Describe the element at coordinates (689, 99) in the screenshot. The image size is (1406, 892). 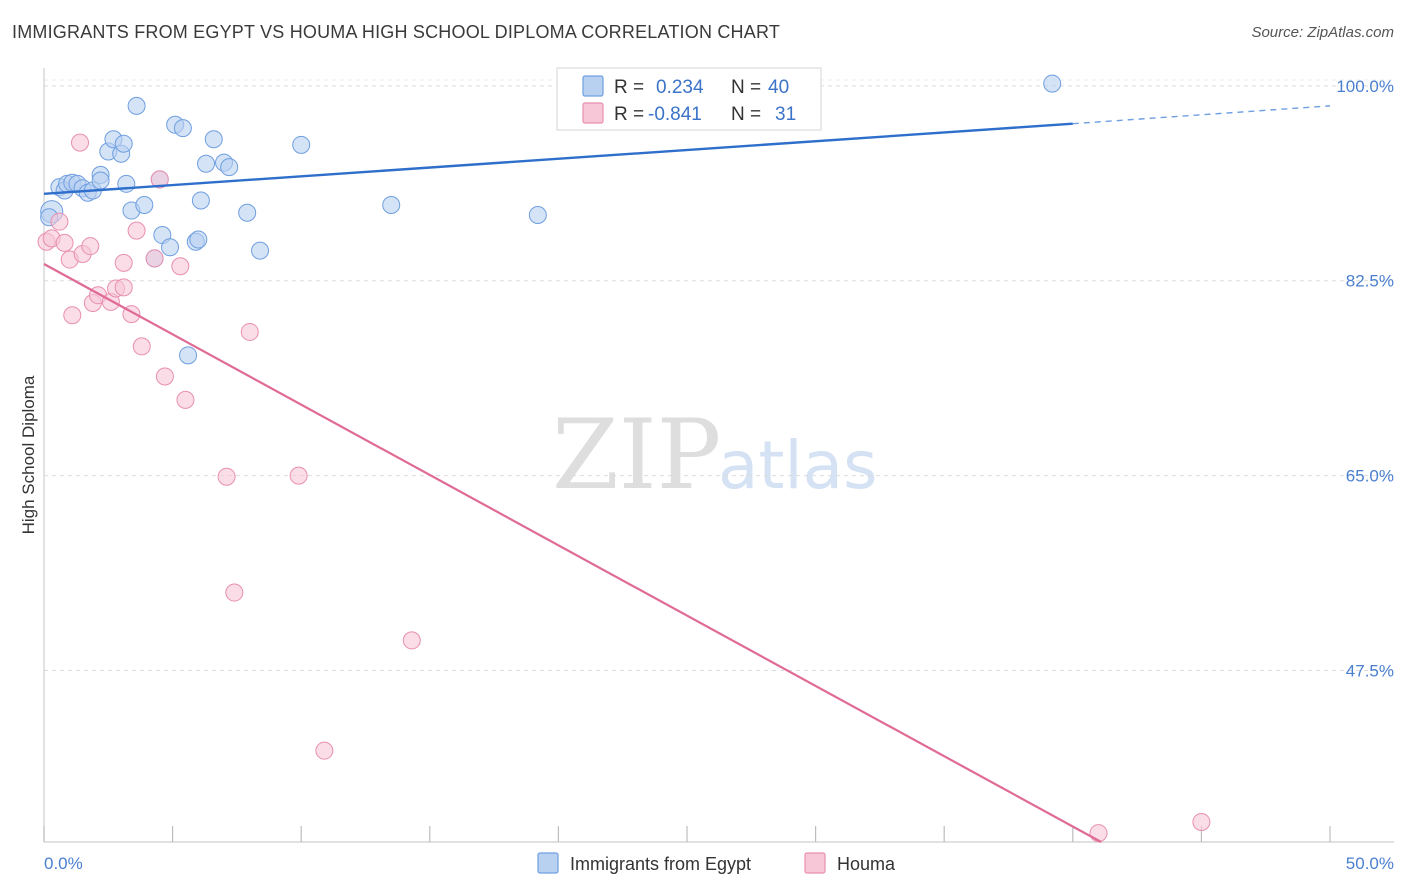
I see `stats-legend: R = 0.234 N = 40 R = -0.841 N = 31` at that location.